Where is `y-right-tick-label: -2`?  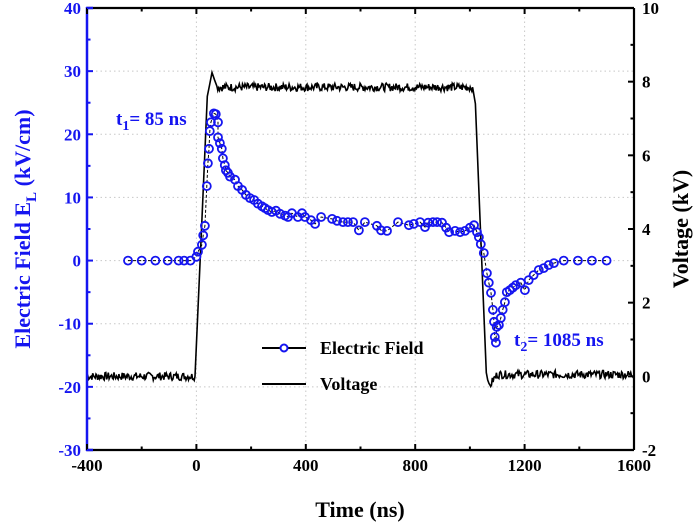 y-right-tick-label: -2 is located at coordinates (649, 450).